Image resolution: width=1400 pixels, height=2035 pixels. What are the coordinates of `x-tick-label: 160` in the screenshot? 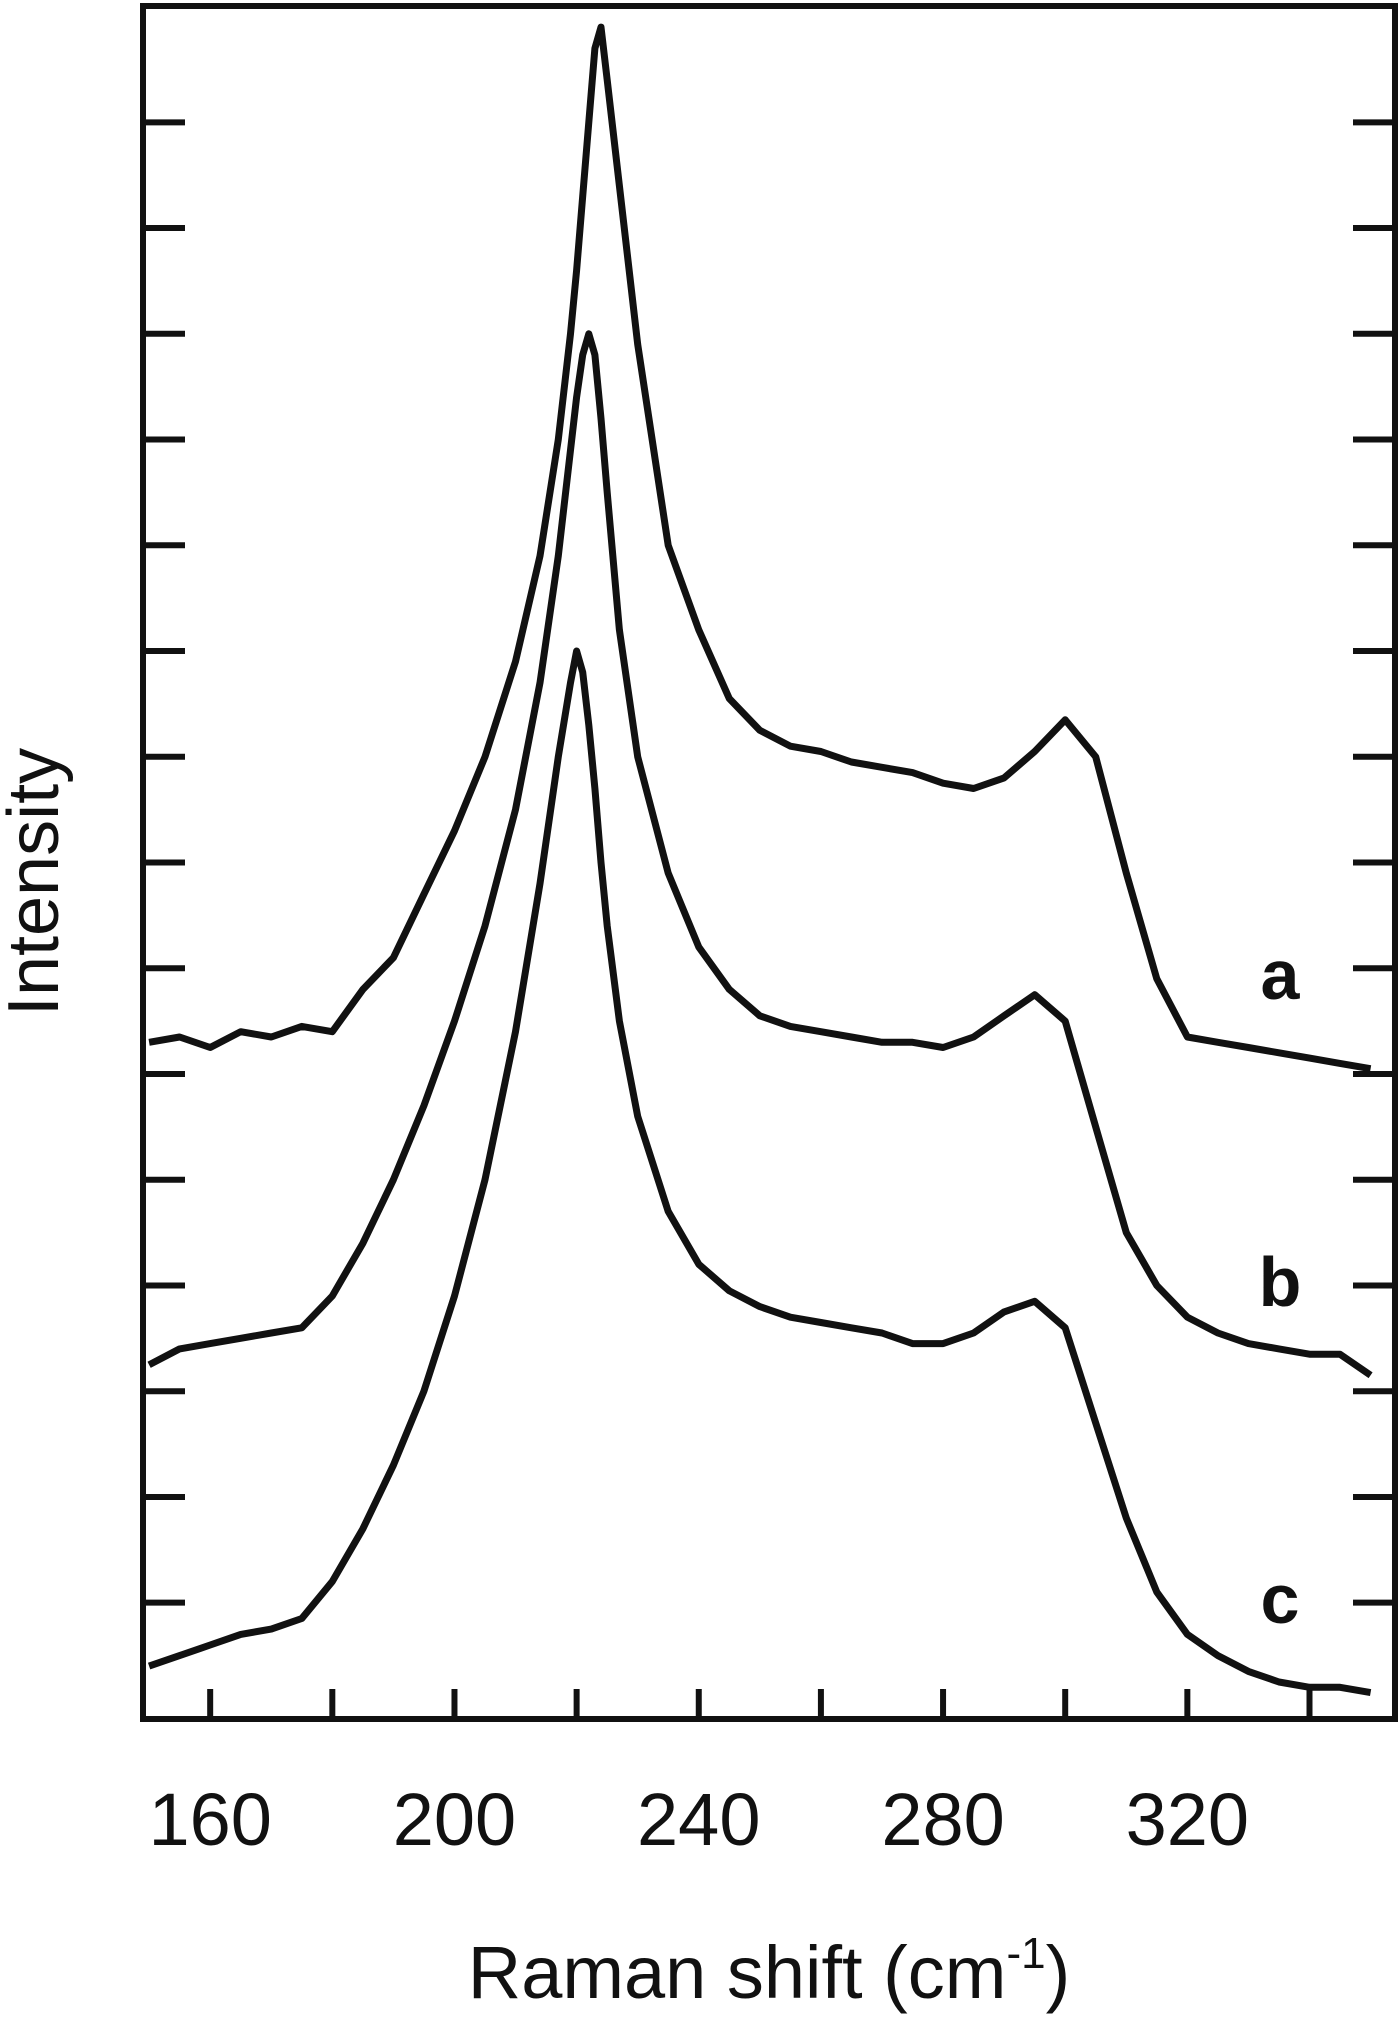 It's located at (209, 1819).